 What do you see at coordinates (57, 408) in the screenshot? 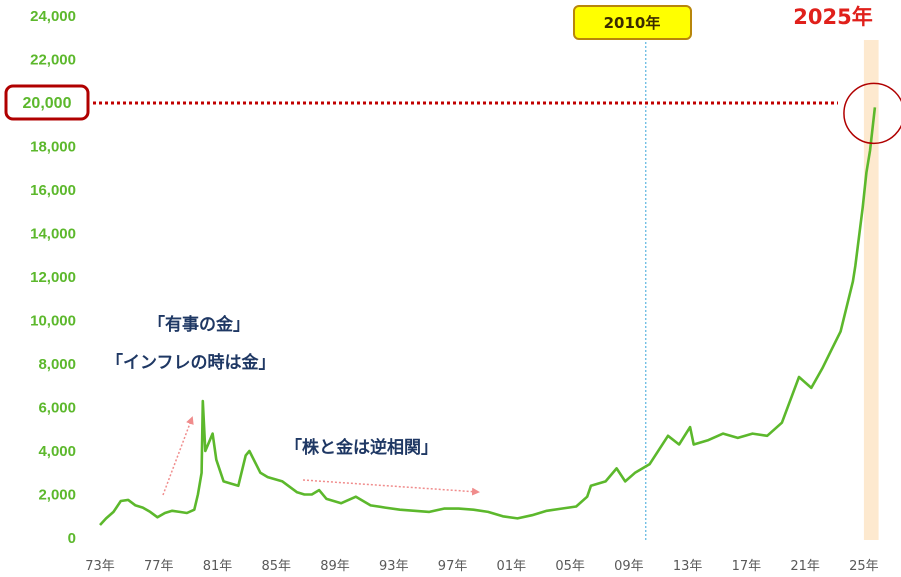
I see `y-tick-label: 6,000` at bounding box center [57, 408].